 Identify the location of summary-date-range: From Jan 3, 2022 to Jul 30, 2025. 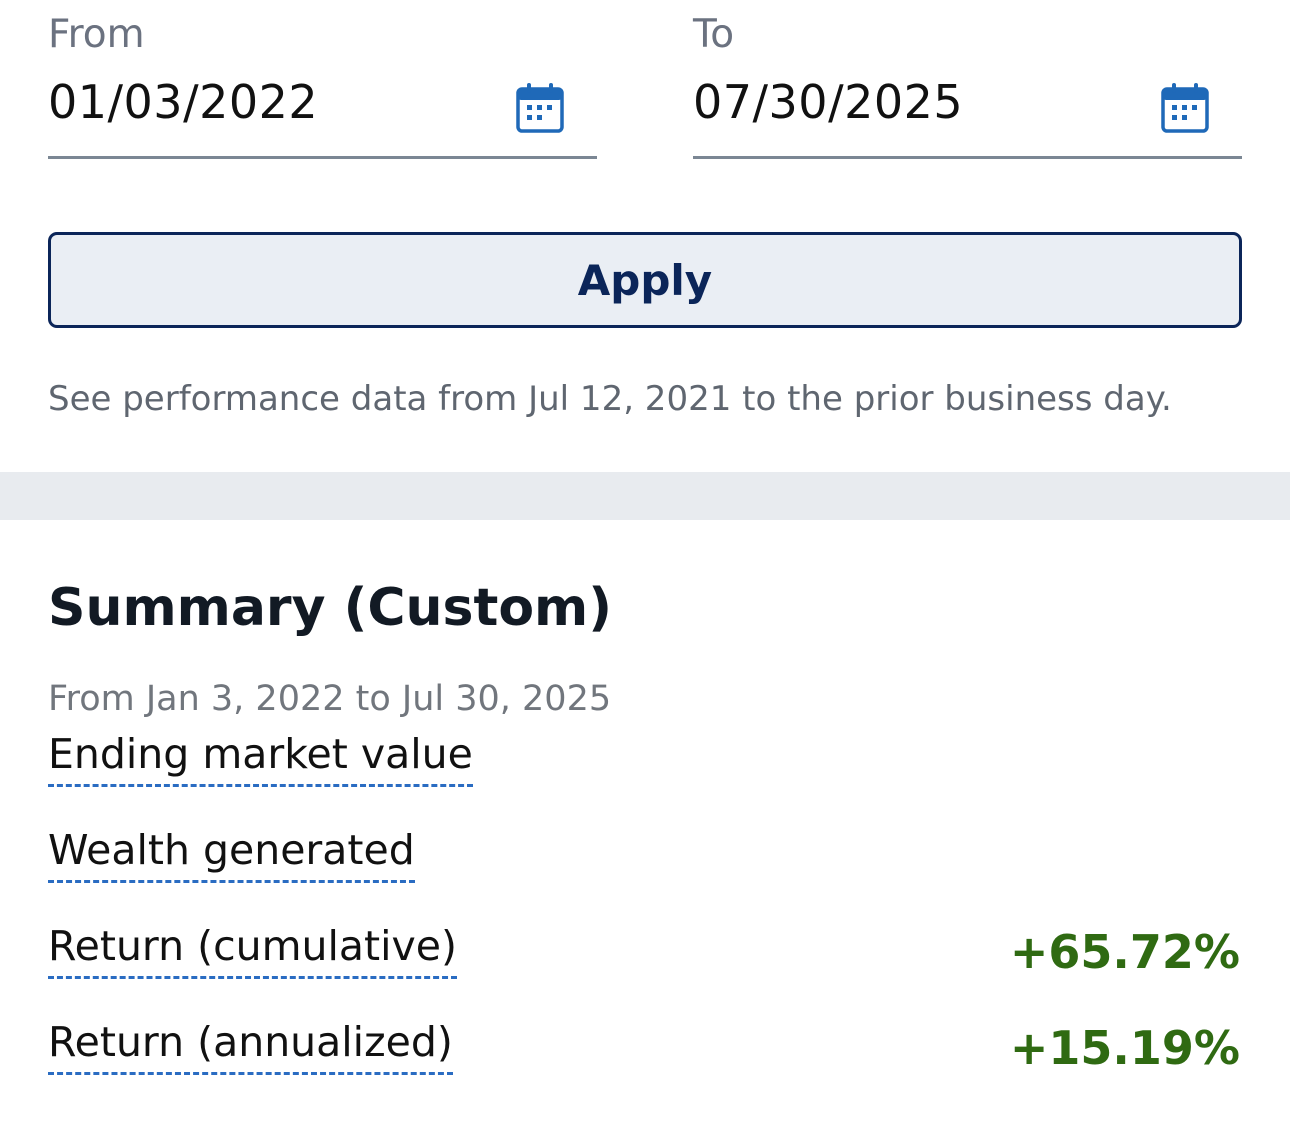
(330, 699).